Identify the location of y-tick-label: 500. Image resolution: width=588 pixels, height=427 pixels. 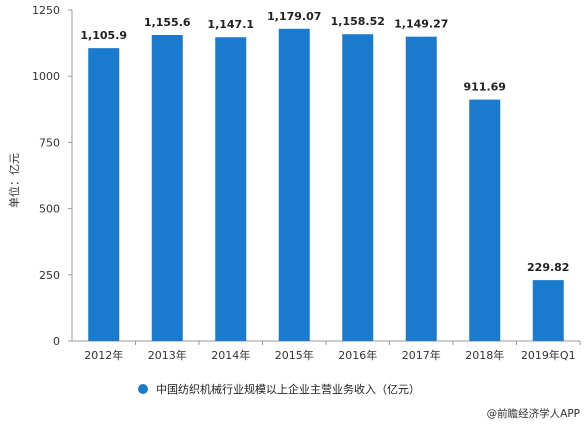
(49, 209).